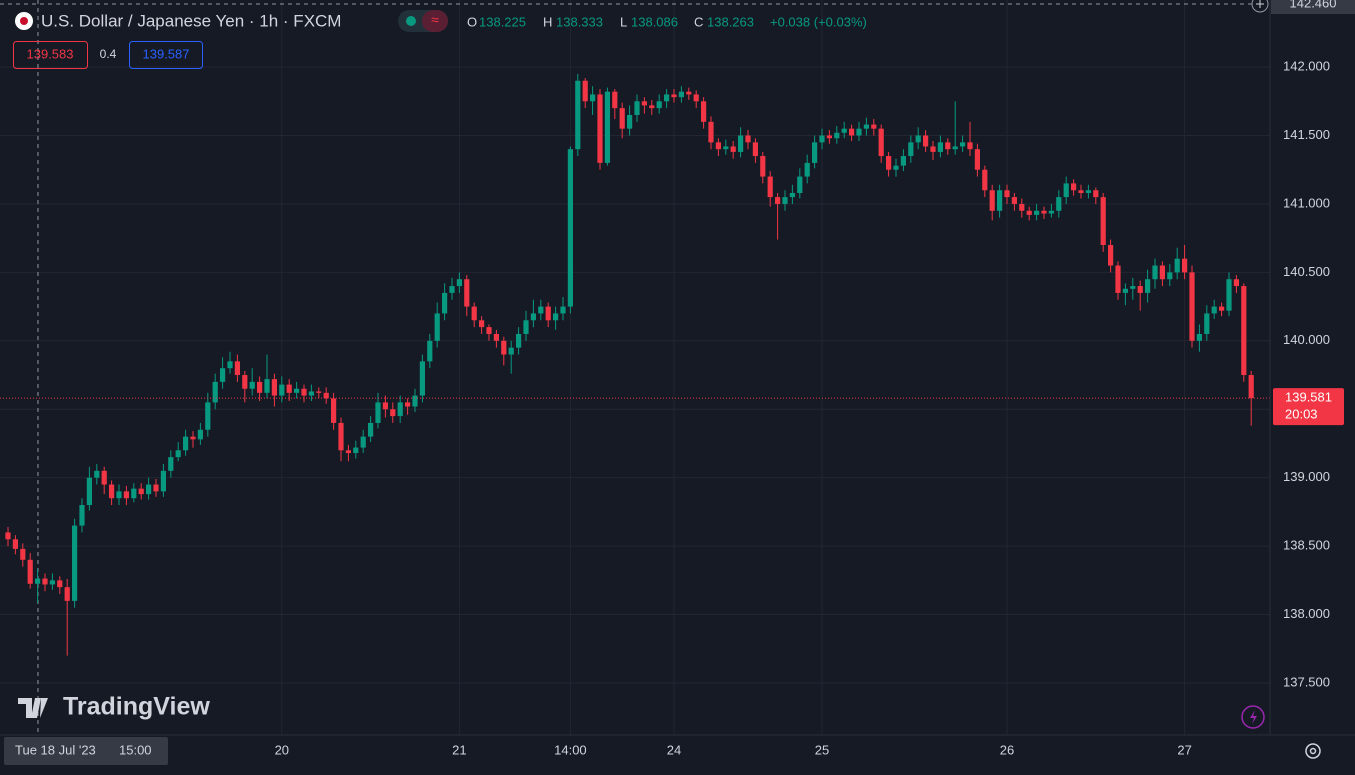 The width and height of the screenshot is (1355, 775). Describe the element at coordinates (579, 21) in the screenshot. I see `ohlc-value: 138.333` at that location.